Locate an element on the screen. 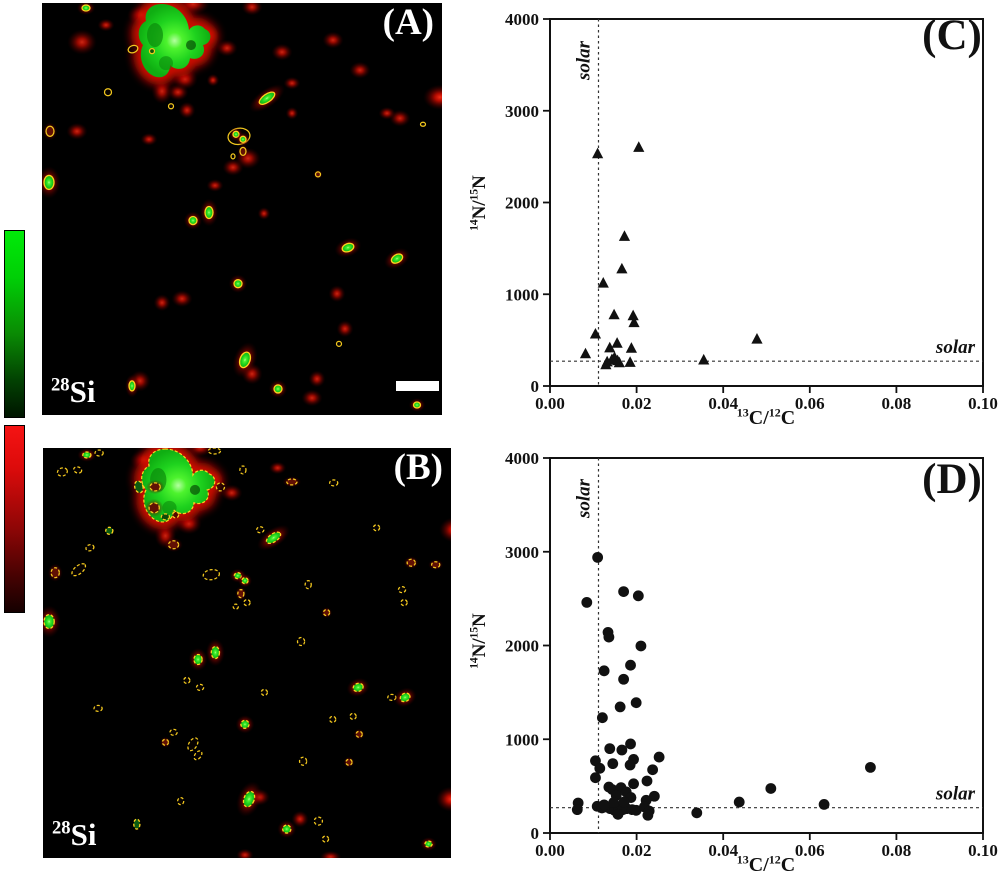 Image resolution: width=1000 pixels, height=878 pixels. x-tick-label: 0.00 is located at coordinates (550, 850).